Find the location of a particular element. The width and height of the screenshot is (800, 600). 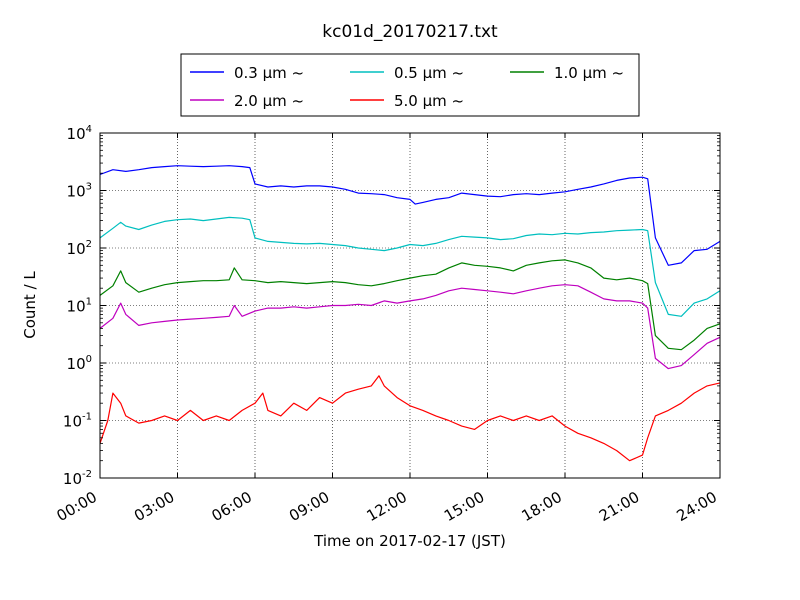

x-tick-label: 18:00 is located at coordinates (542, 506).